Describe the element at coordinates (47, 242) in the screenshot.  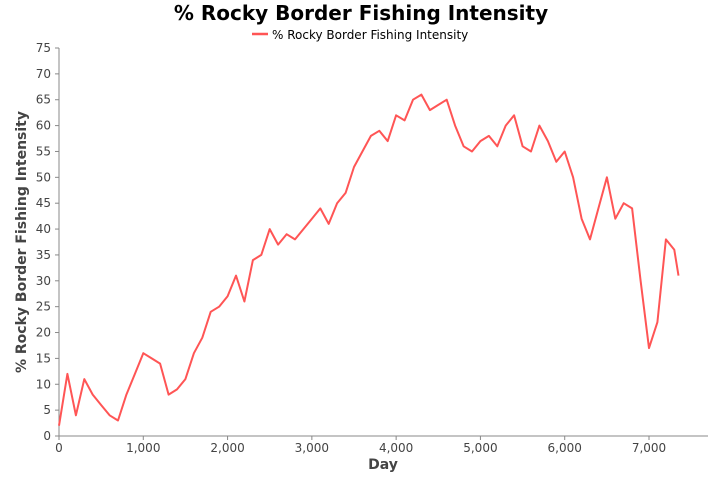
I see `y-axis-ticks: 0 5 10 15 20 25 30 35 40 45 50 55 60 65 70 75` at that location.